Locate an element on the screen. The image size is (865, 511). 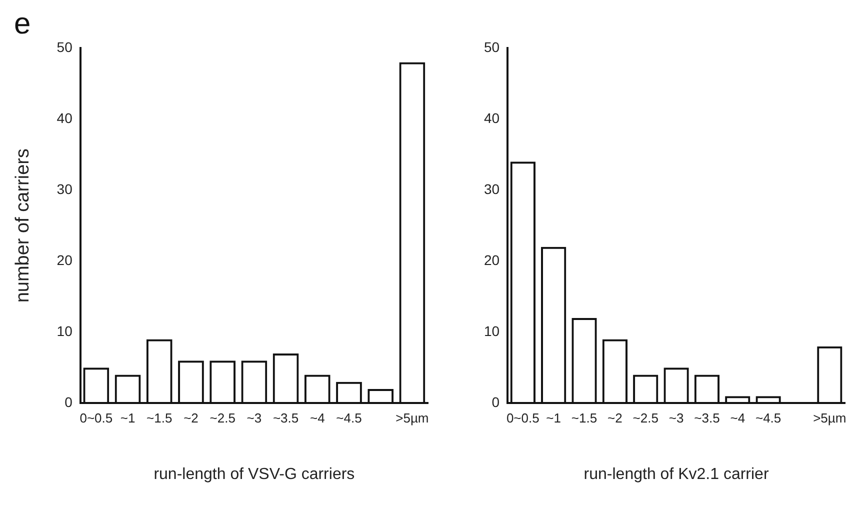
text: e is located at coordinates (22, 23).